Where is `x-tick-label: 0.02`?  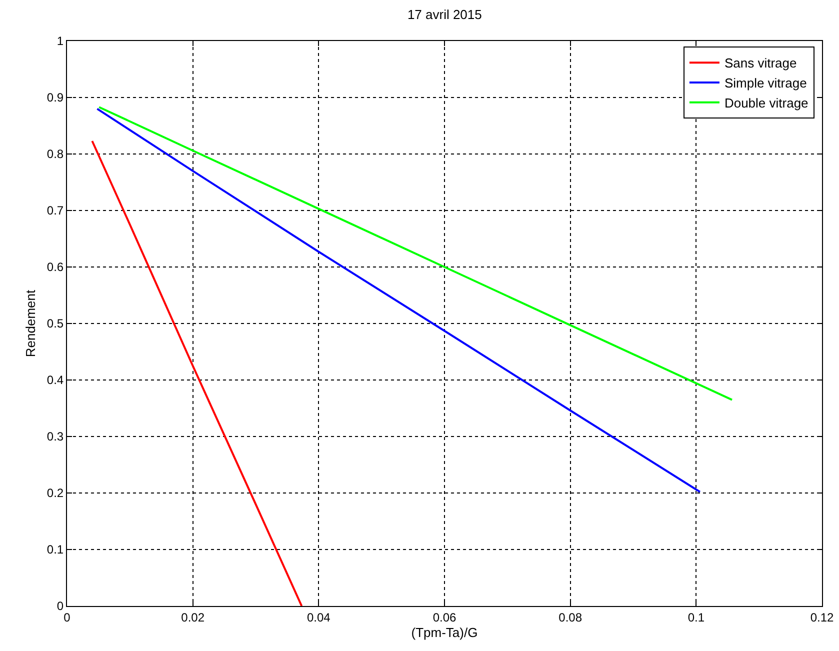 x-tick-label: 0.02 is located at coordinates (193, 617).